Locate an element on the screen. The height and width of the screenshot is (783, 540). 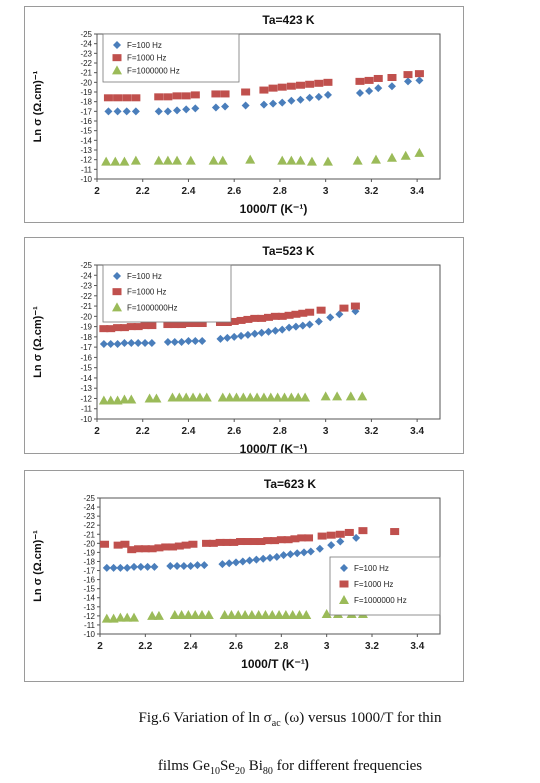
y-tick-label: -11 is located at coordinates (87, 409).